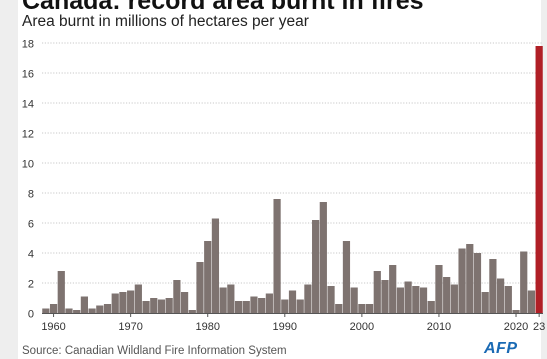  I want to click on y-axis-labels: 0 2 4 6 8 10 12 14 16 18, so click(28, 180).